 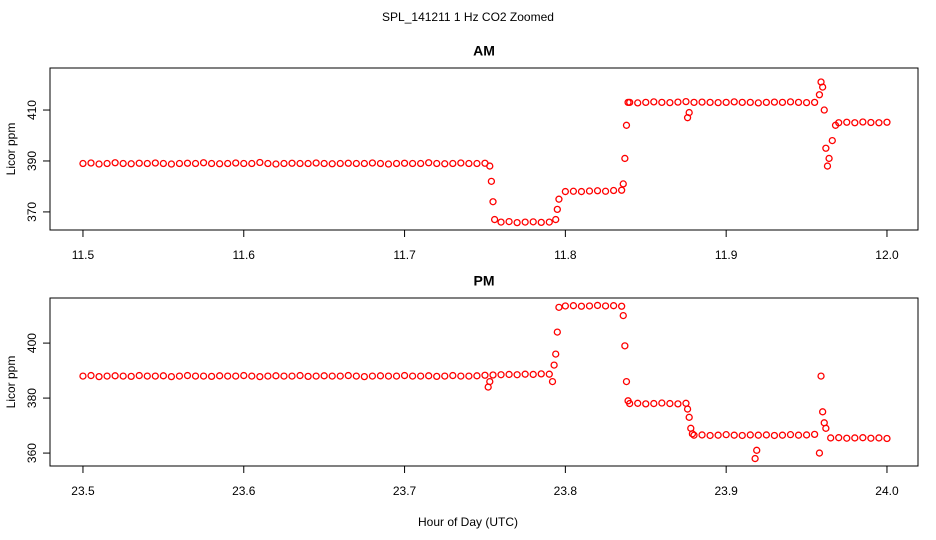 I want to click on x-tick-label: 24.0, so click(x=887, y=491).